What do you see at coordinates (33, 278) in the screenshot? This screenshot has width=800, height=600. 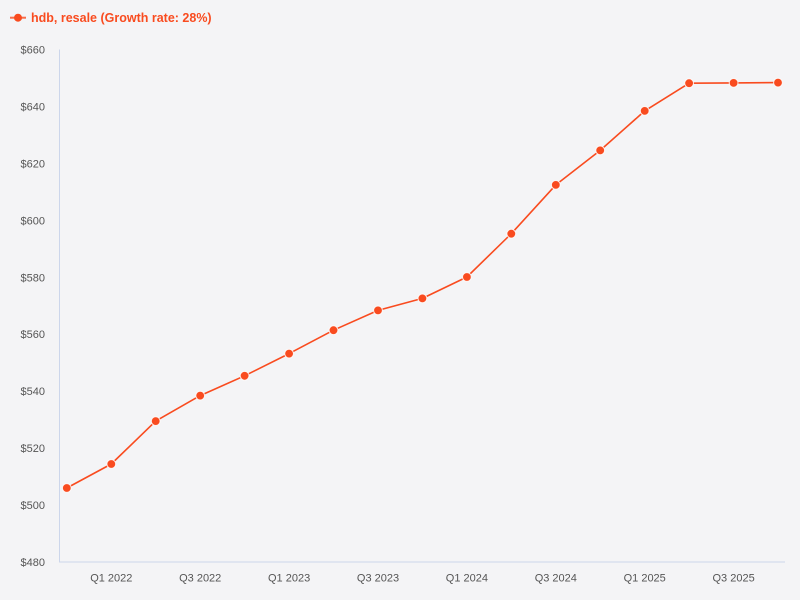 I see `svg-text: $580` at bounding box center [33, 278].